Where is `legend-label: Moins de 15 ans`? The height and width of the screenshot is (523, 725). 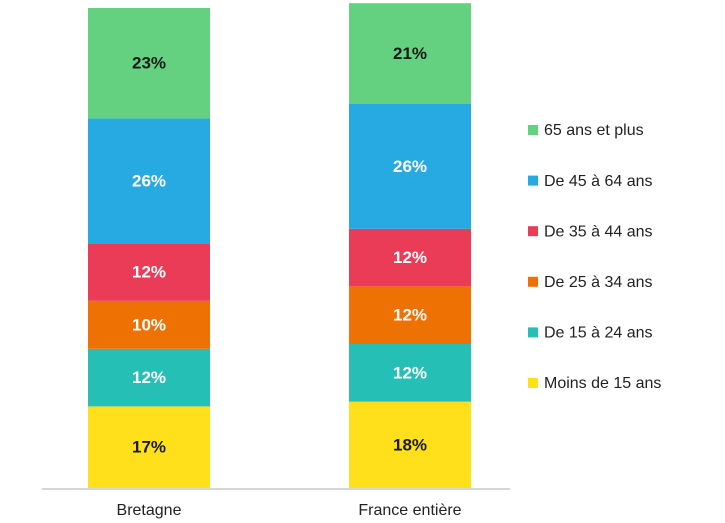 legend-label: Moins de 15 ans is located at coordinates (602, 383).